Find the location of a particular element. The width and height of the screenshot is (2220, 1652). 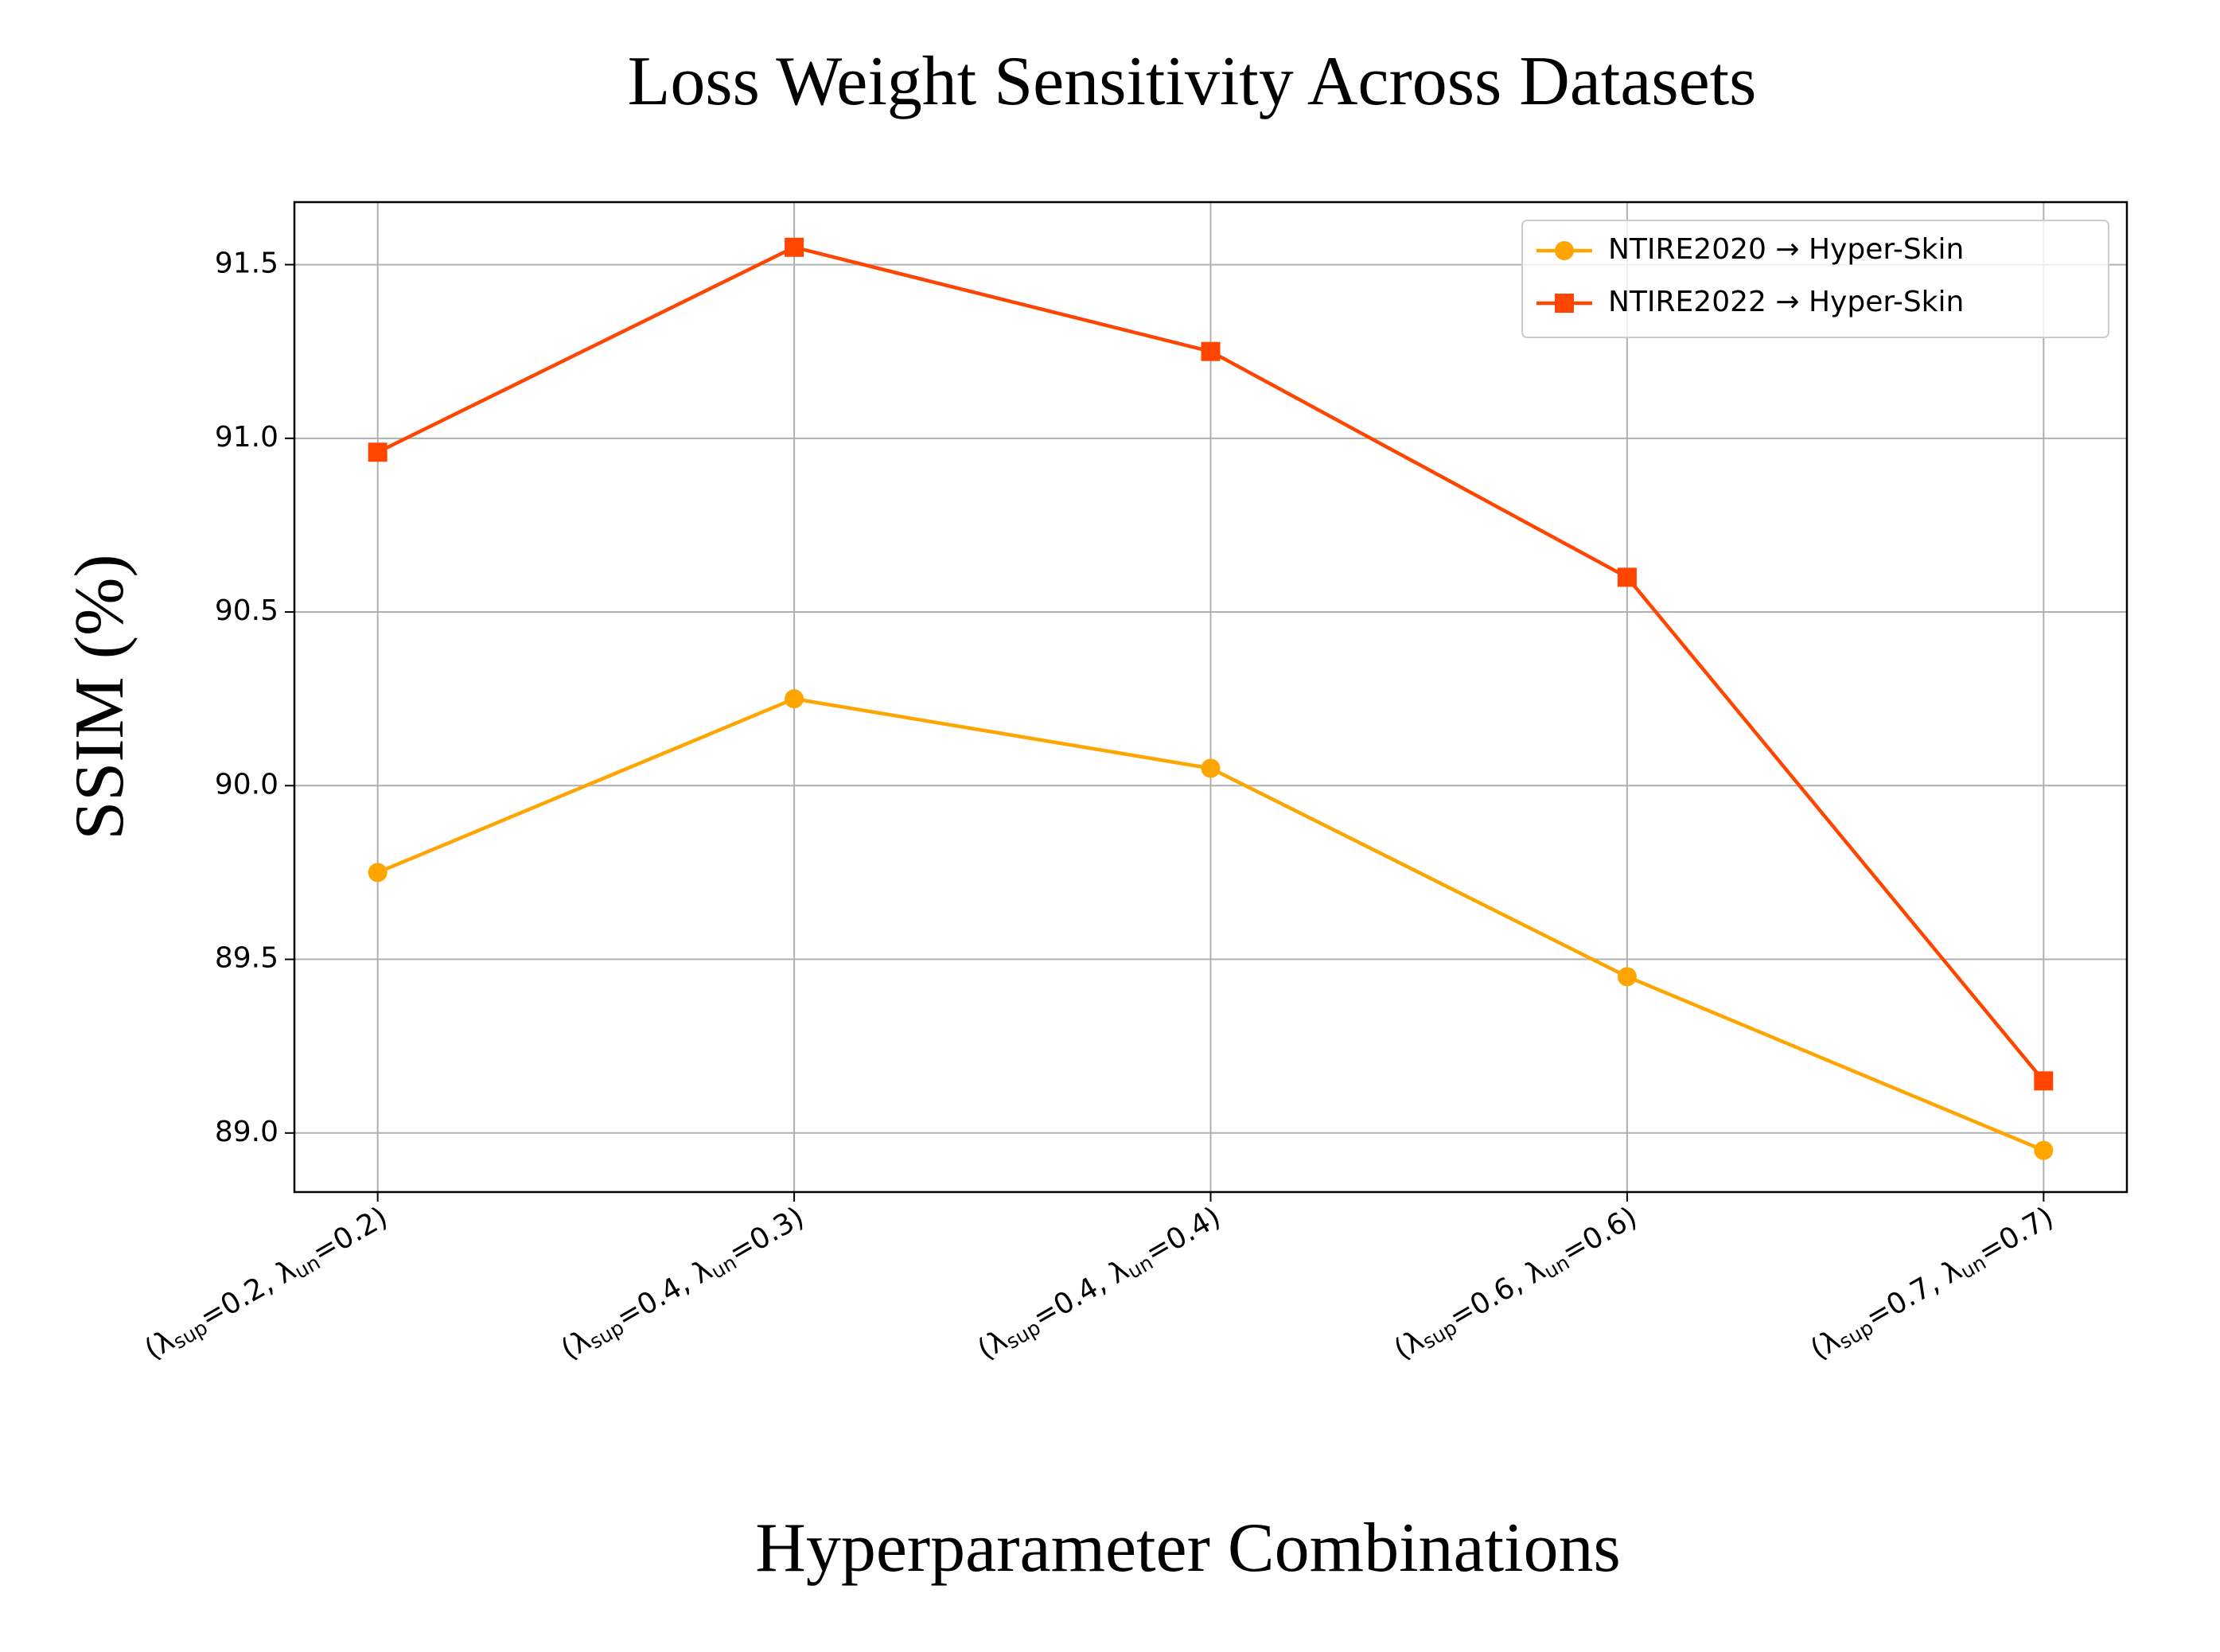

legend-label: NTIRE2022 → Hyper-Skin is located at coordinates (1786, 302).